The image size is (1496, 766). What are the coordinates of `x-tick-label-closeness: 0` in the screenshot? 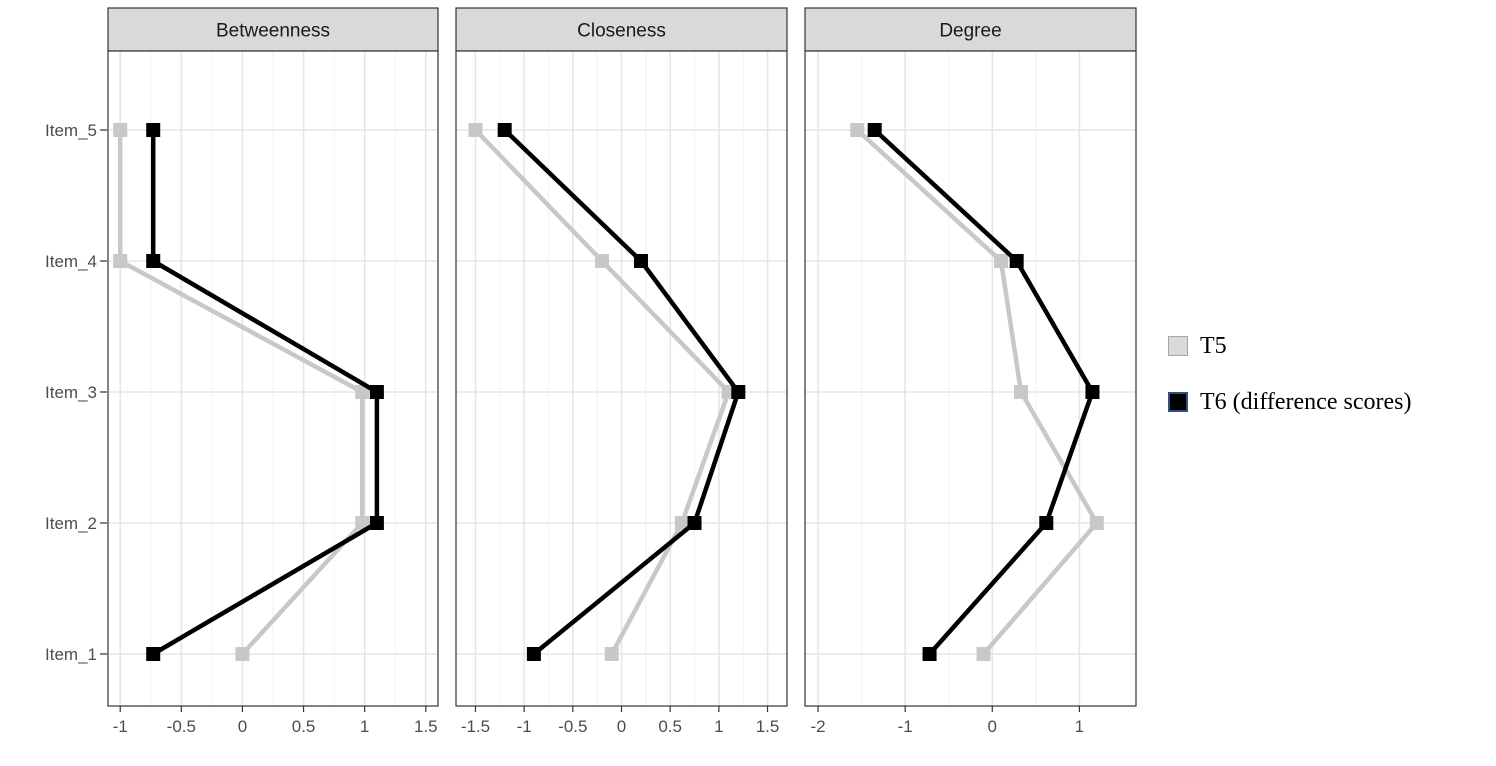 It's located at (621, 726).